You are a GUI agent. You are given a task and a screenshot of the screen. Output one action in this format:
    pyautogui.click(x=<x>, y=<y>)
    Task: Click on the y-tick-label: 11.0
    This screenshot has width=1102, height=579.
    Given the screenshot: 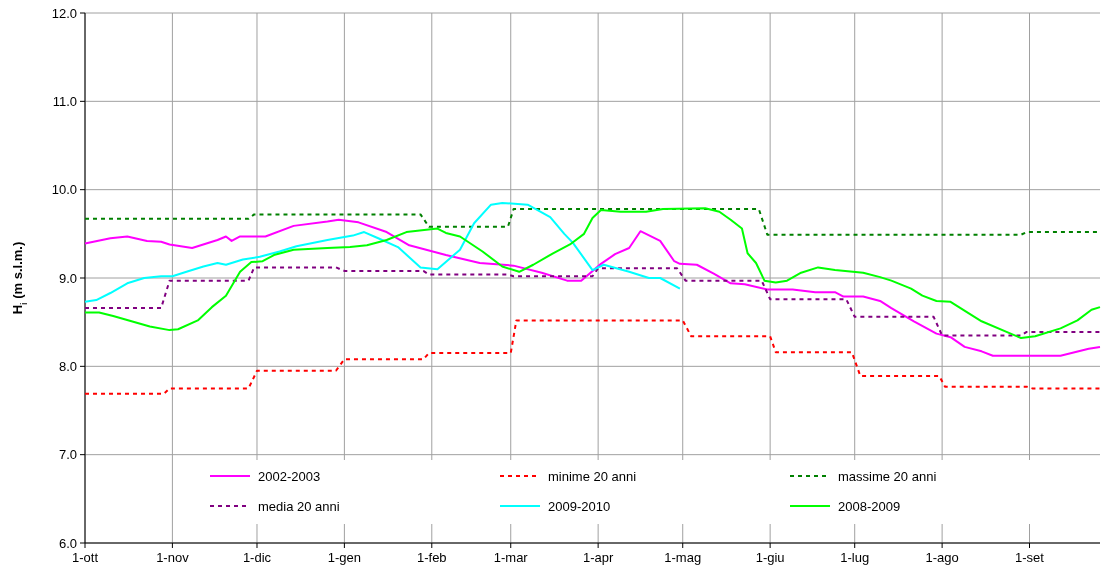 What is the action you would take?
    pyautogui.click(x=64, y=101)
    